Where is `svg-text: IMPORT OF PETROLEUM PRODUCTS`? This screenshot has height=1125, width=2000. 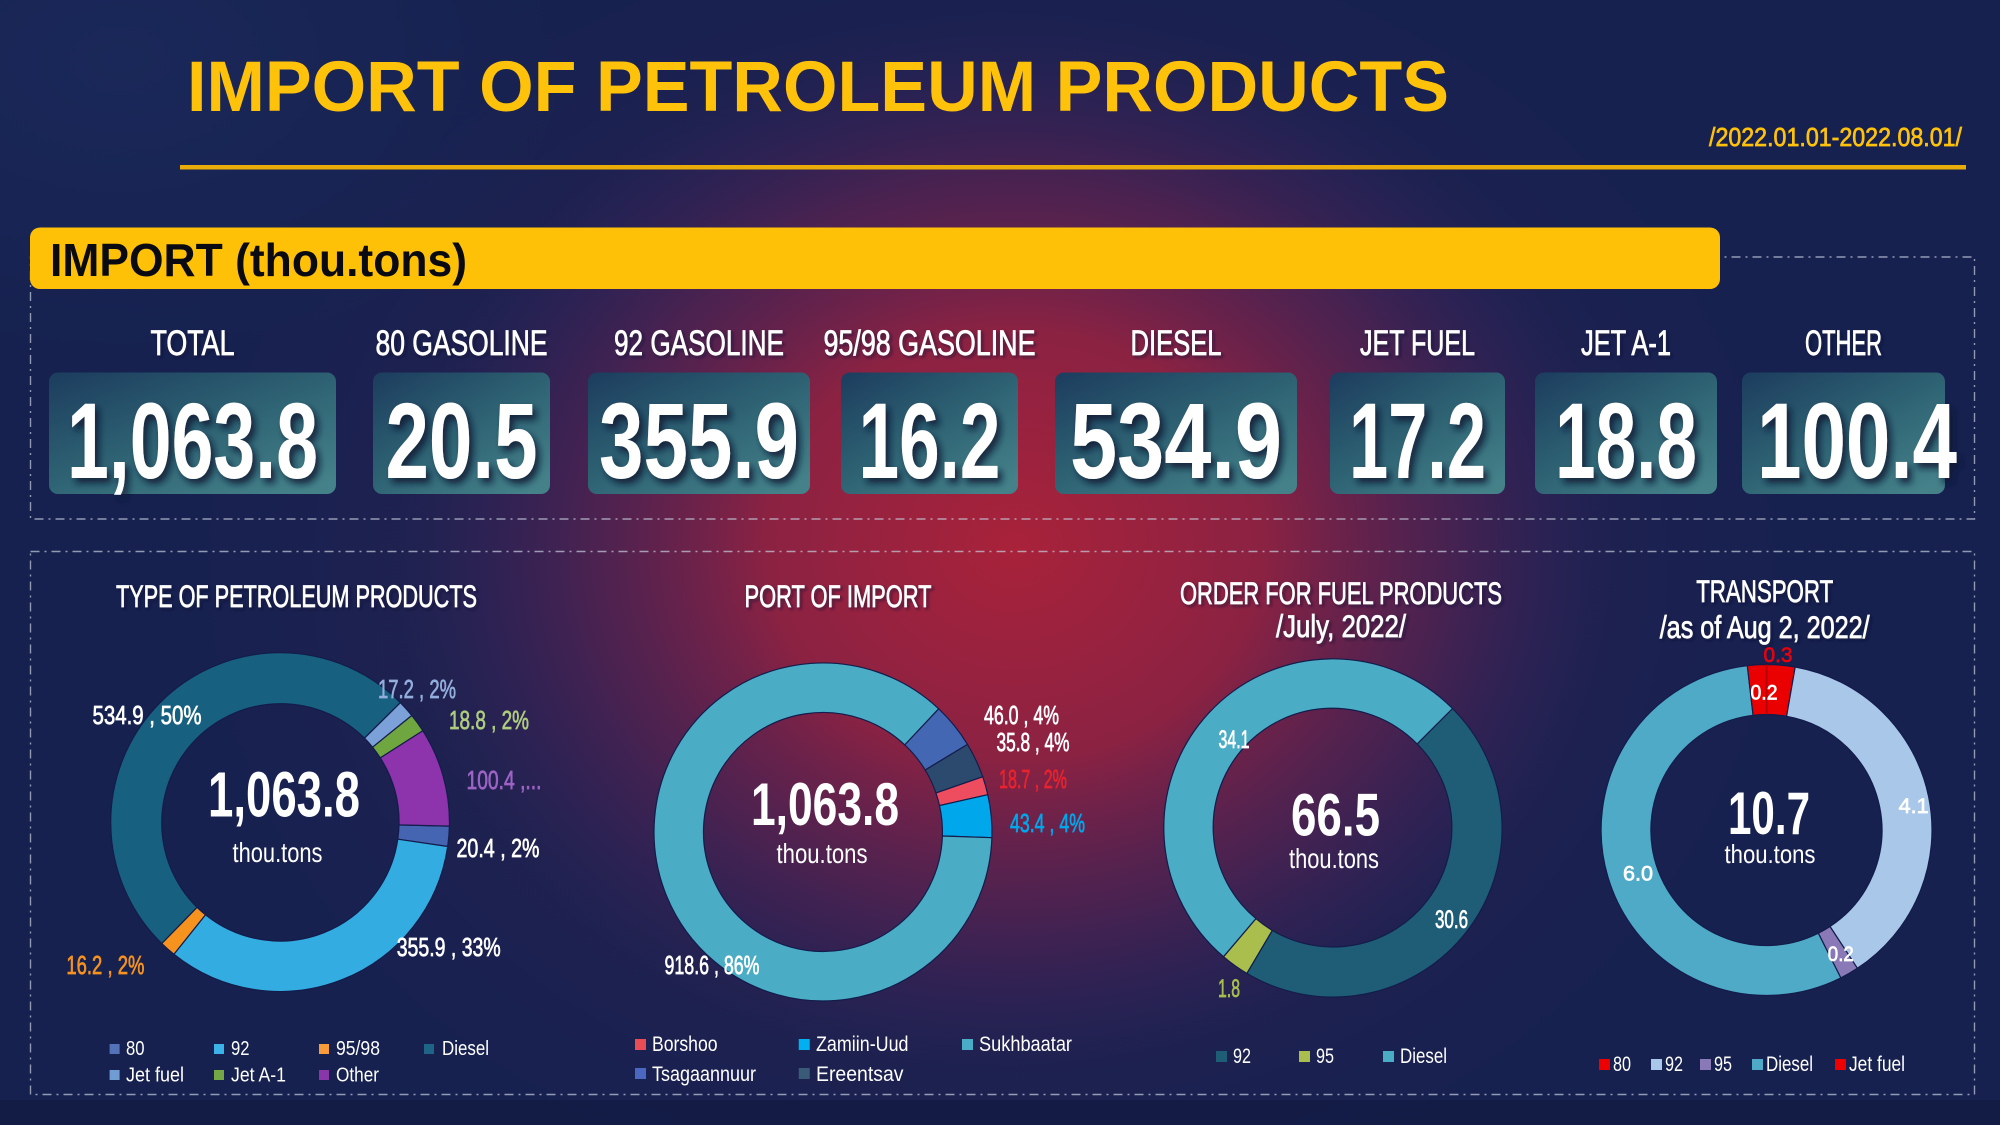
svg-text: IMPORT OF PETROLEUM PRODUCTS is located at coordinates (818, 87).